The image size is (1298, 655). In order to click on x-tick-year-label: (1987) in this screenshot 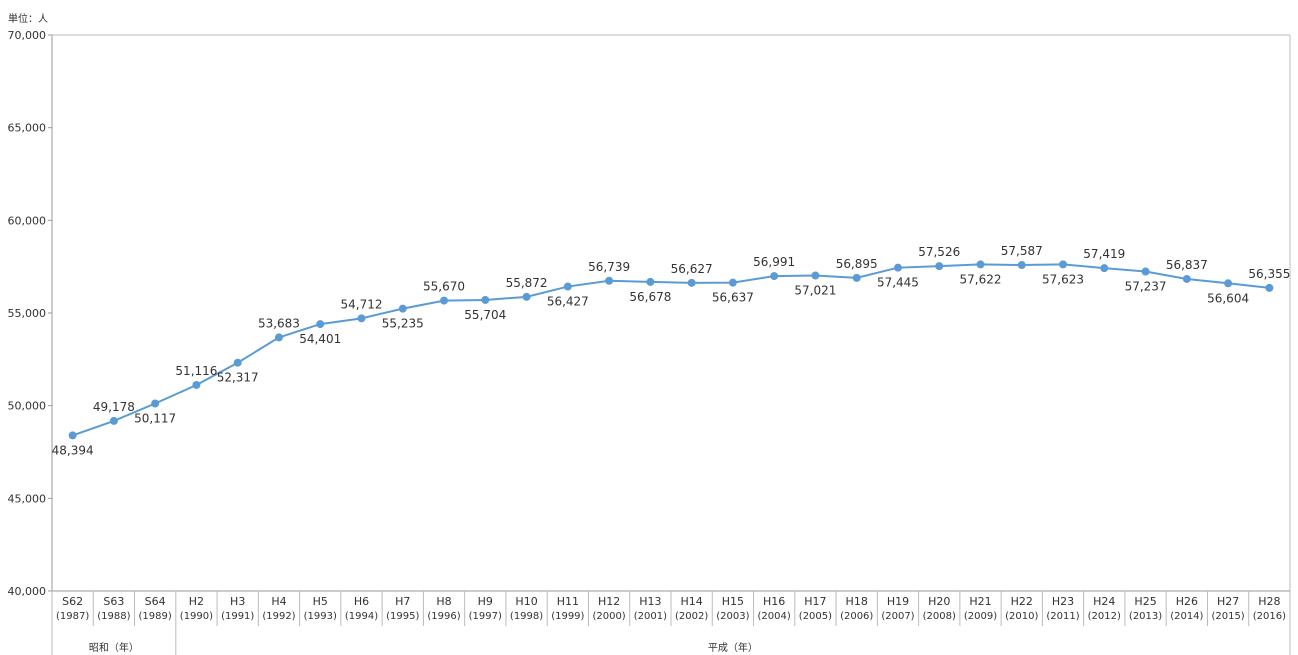, I will do `click(72, 616)`.